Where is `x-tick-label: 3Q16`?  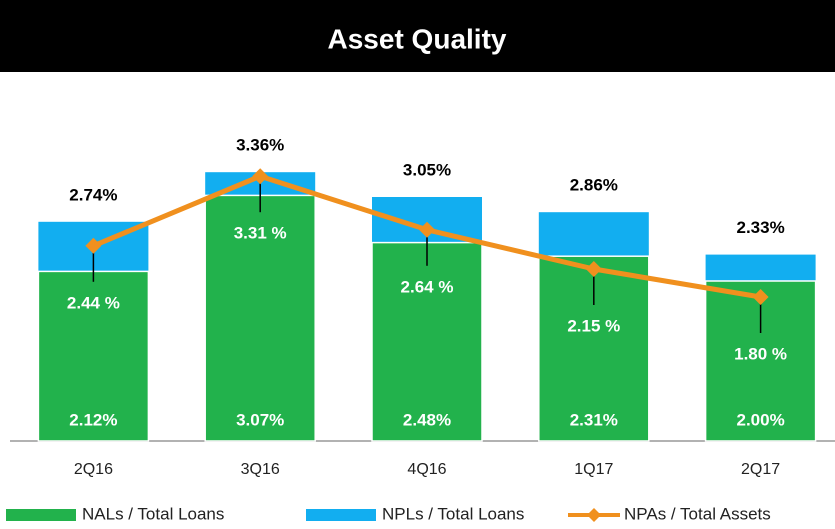 x-tick-label: 3Q16 is located at coordinates (260, 469).